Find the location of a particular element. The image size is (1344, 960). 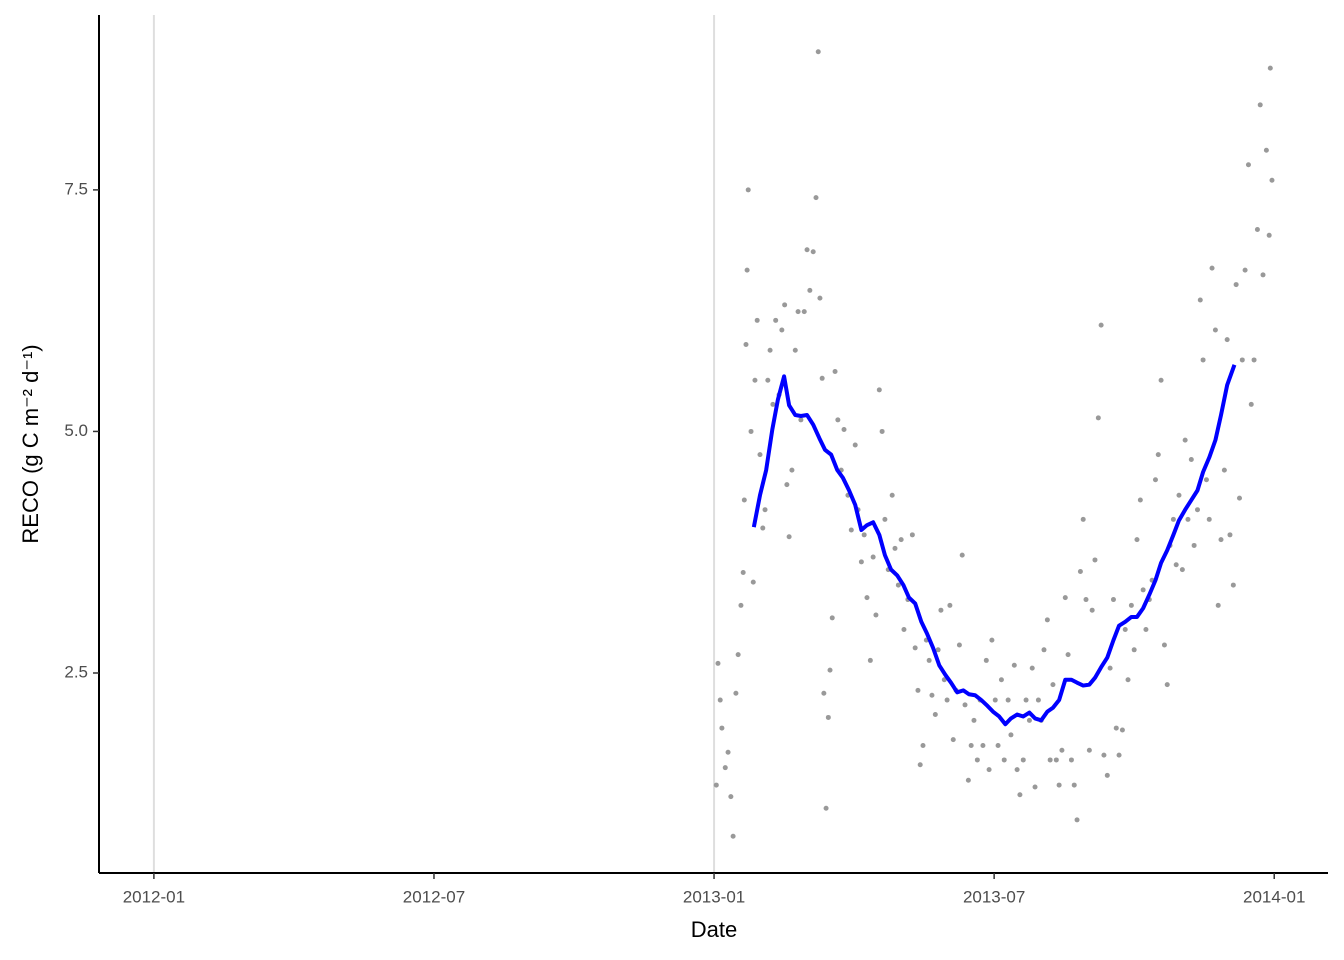

x-tick-label: 2014-01 is located at coordinates (1274, 896).